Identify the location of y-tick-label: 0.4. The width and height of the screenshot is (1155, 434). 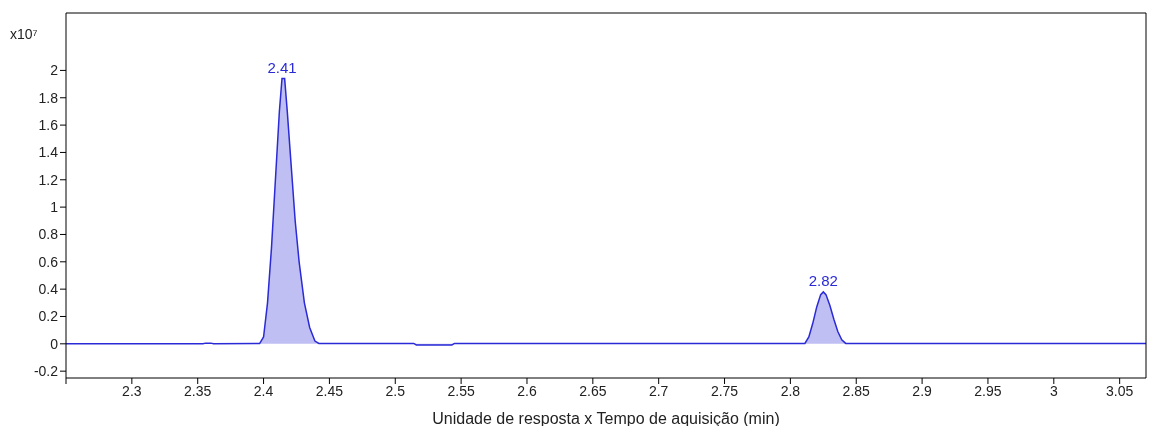
(48, 289).